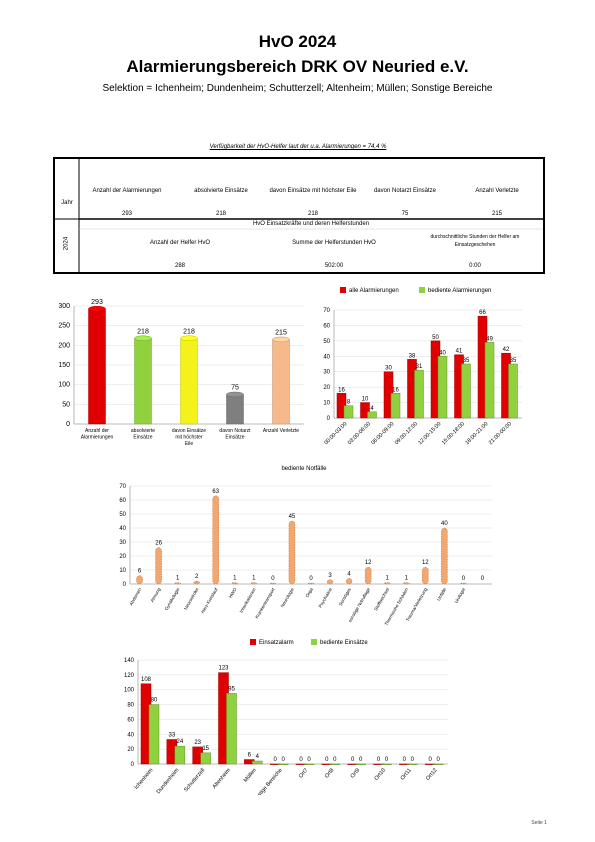 The height and width of the screenshot is (842, 595). Describe the element at coordinates (329, 773) in the screenshot. I see `x-tick-label: Ort8` at that location.